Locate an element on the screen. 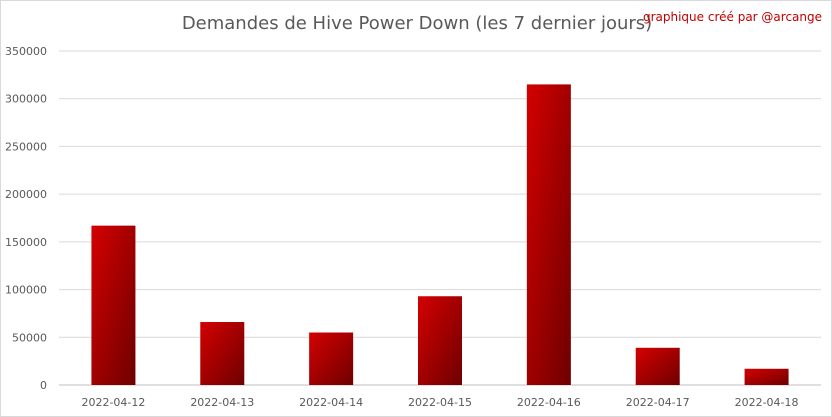  x-tick-label: 2022-04-17 is located at coordinates (658, 402).